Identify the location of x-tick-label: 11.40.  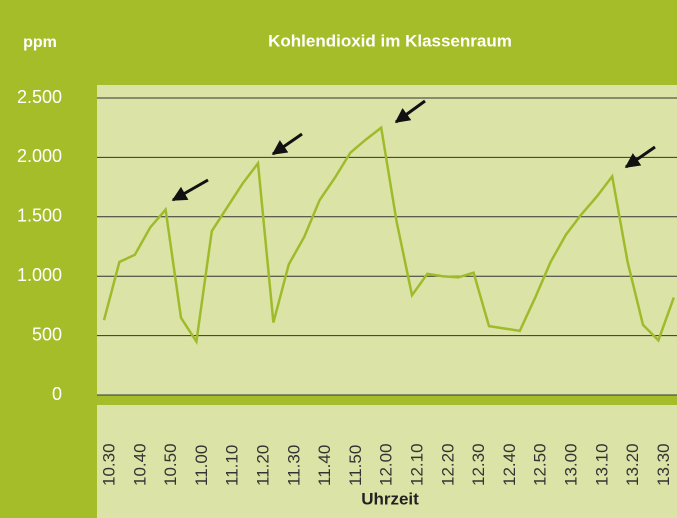
(324, 465).